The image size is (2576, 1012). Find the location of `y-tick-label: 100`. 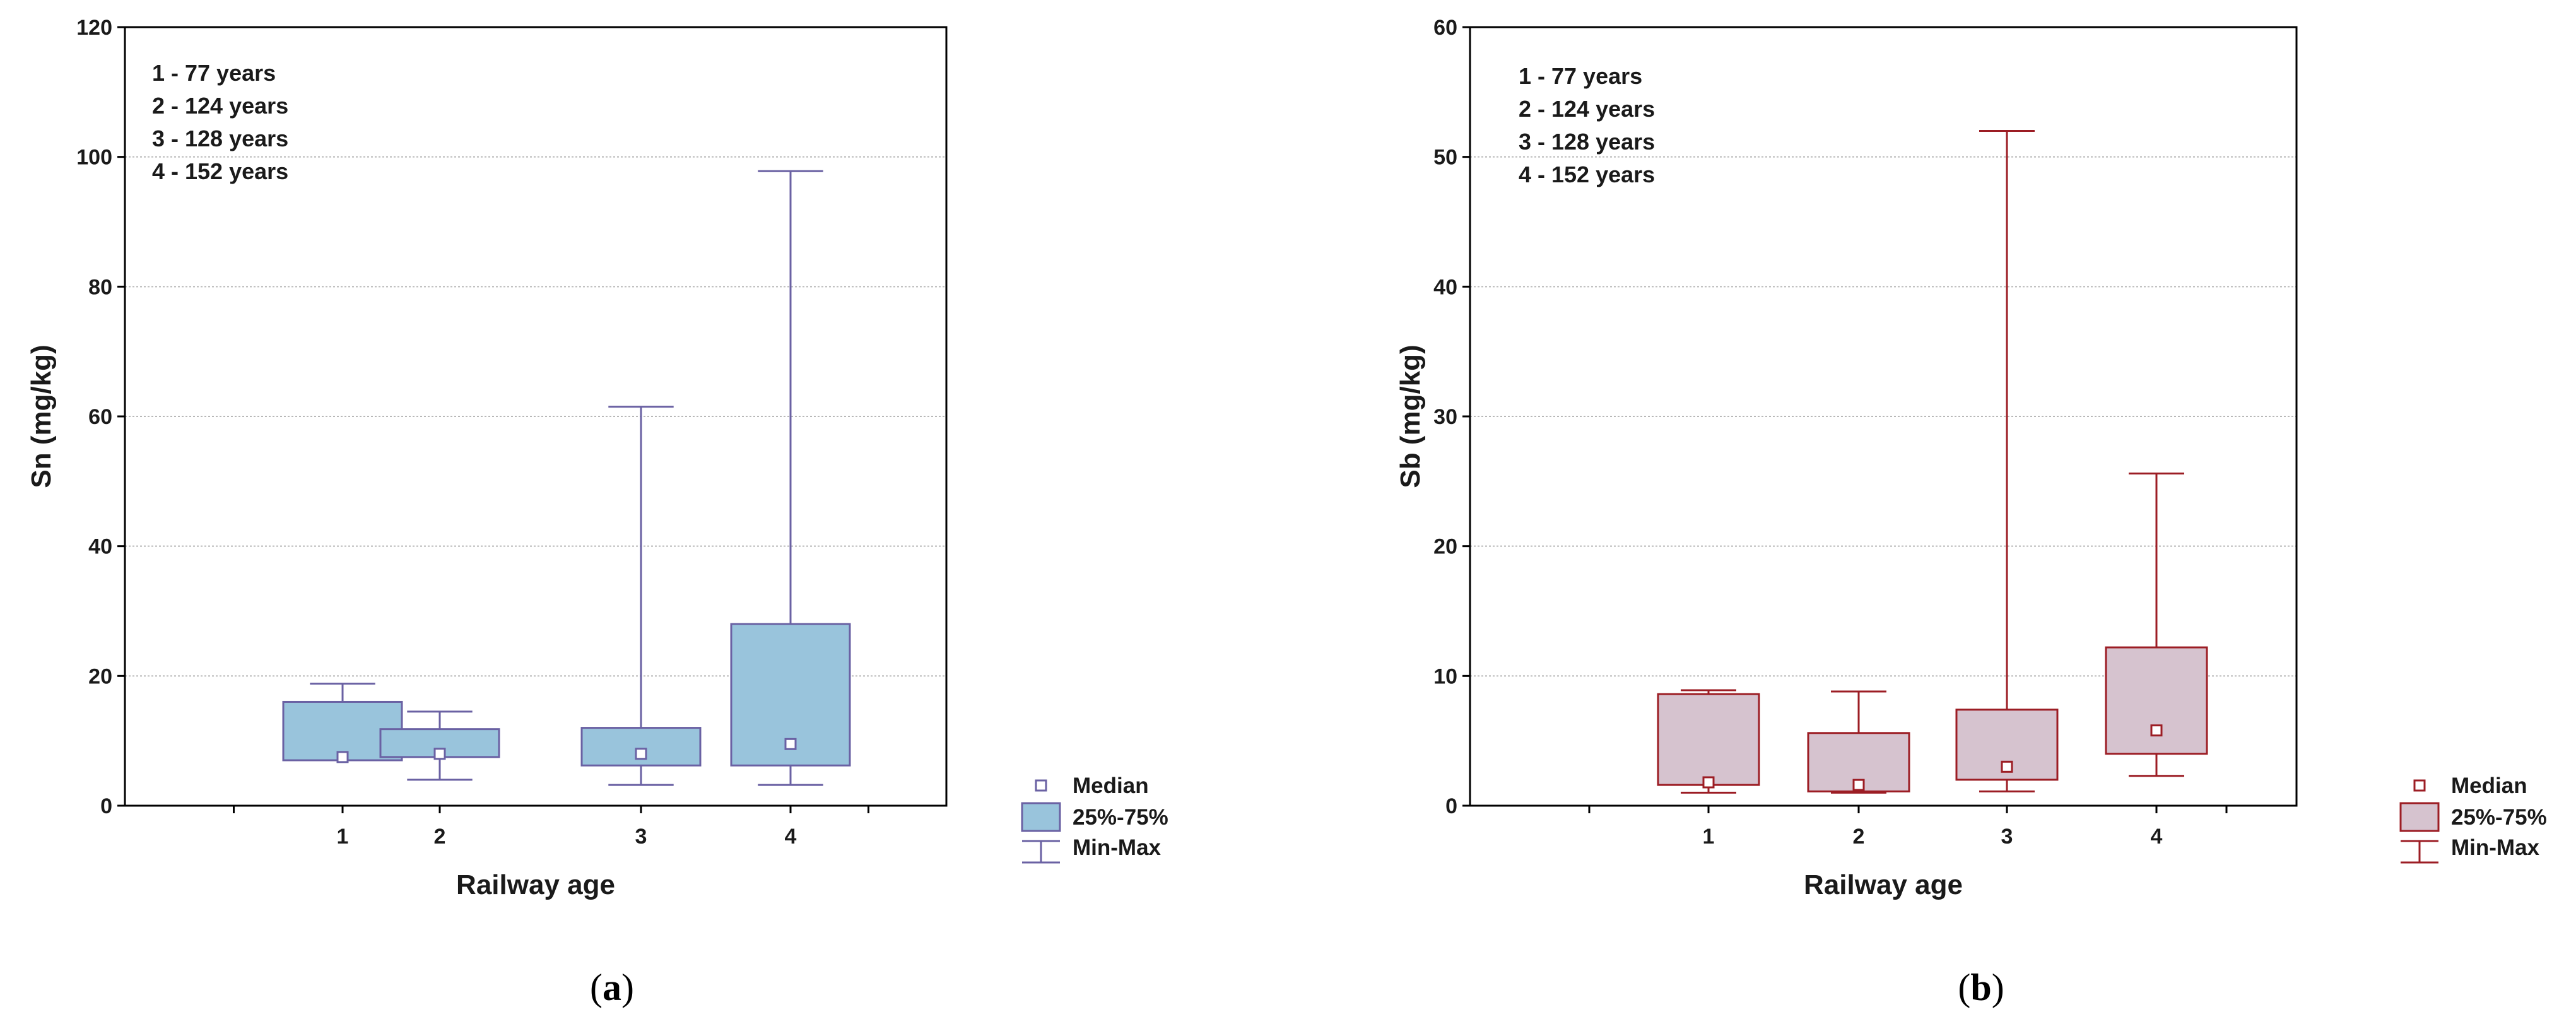

y-tick-label: 100 is located at coordinates (94, 158).